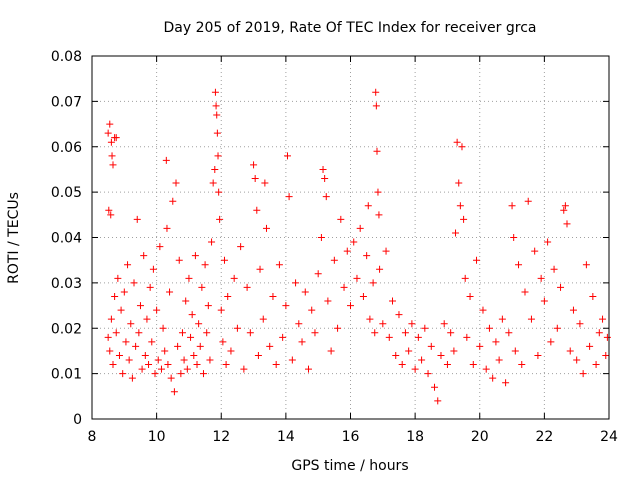 The width and height of the screenshot is (640, 480). What do you see at coordinates (66, 148) in the screenshot?
I see `y-tick-label: 0.06` at bounding box center [66, 148].